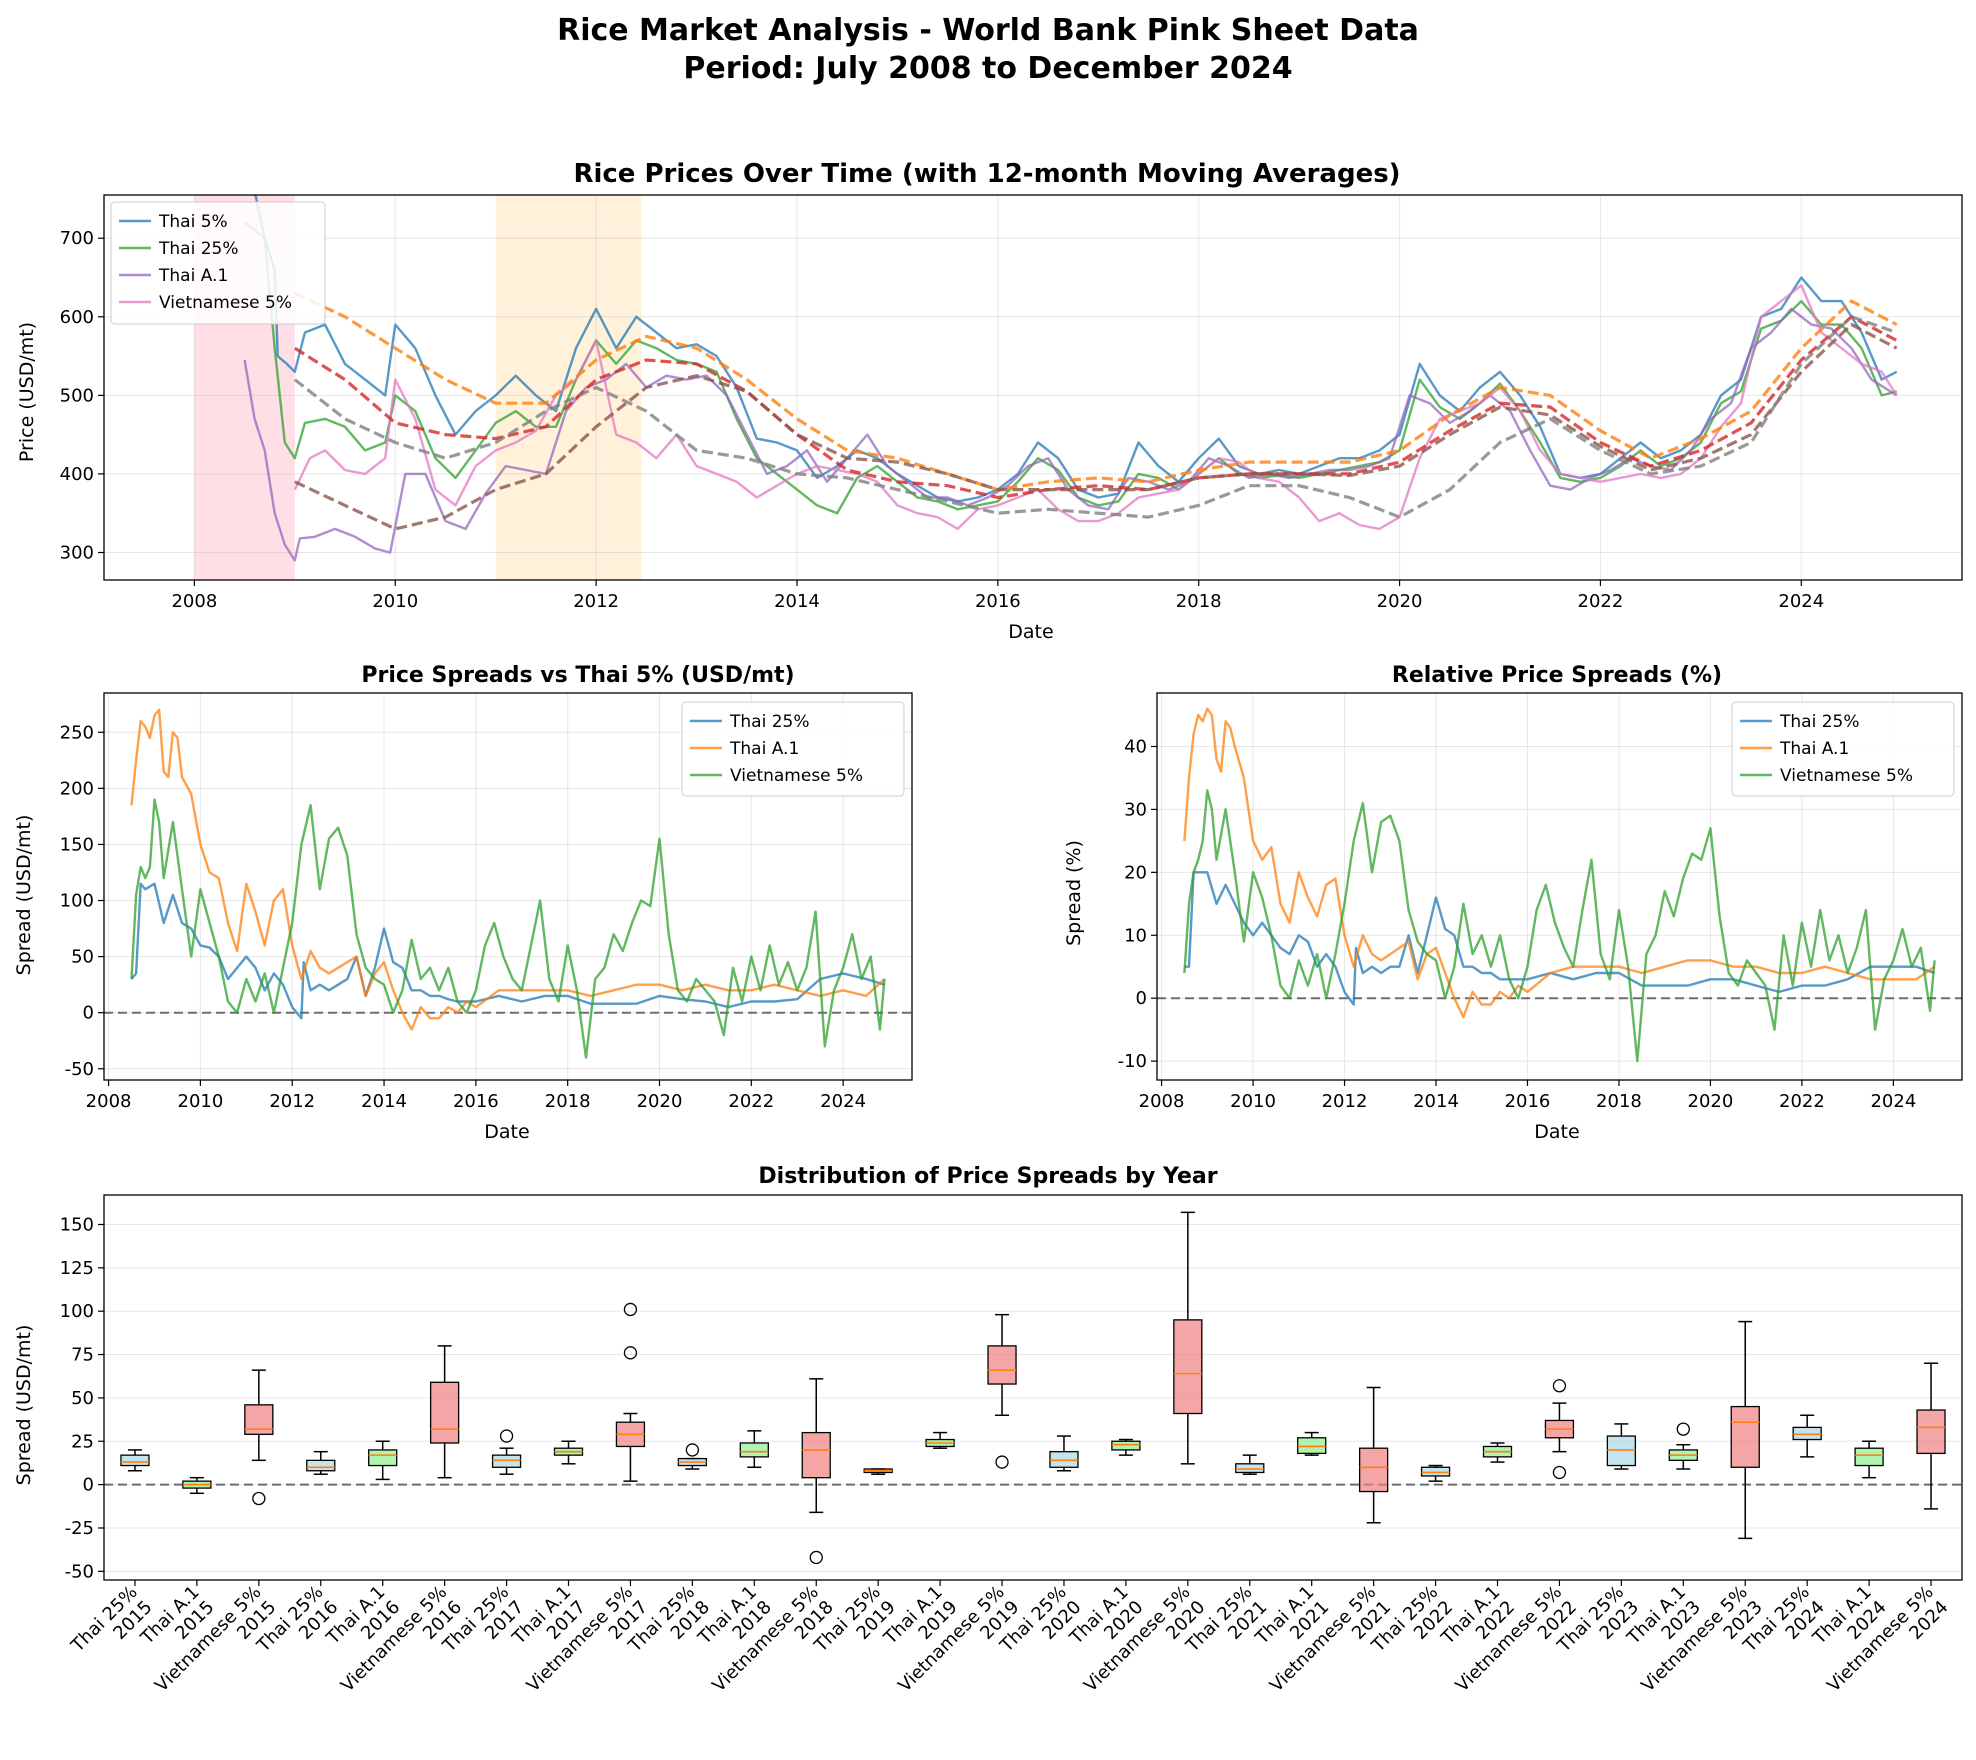 The height and width of the screenshot is (1760, 1976). I want to click on prices-series-line-vietnamese-5-12-mo-ma, so click(1095, 417).